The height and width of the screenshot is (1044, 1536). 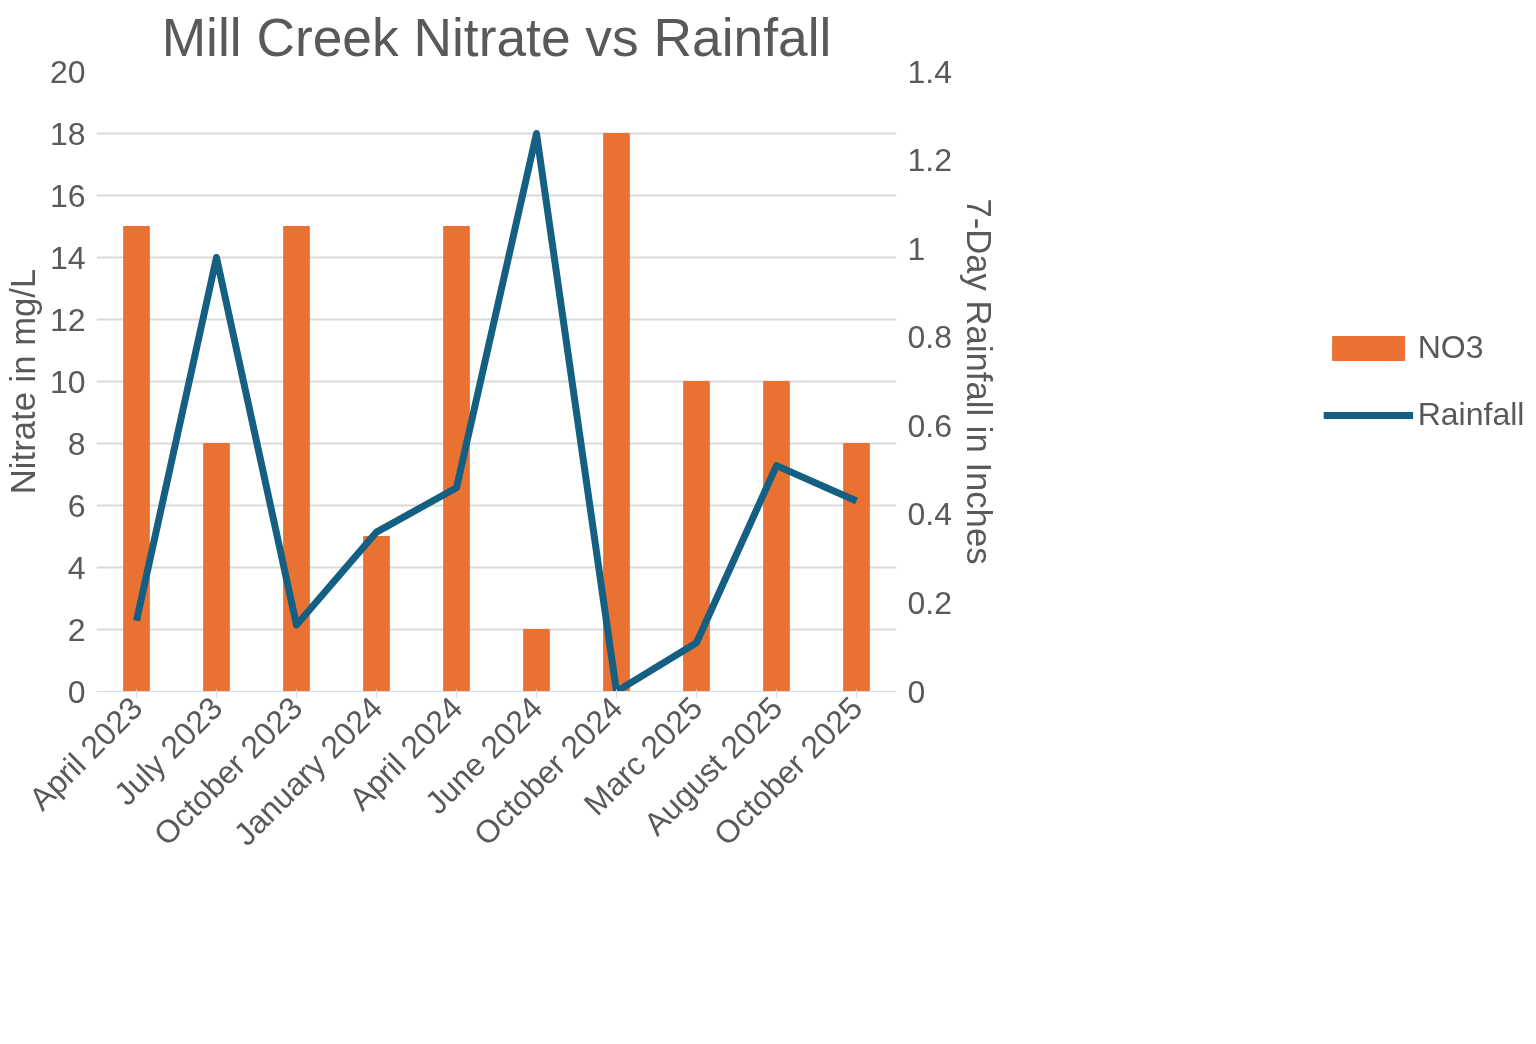 I want to click on y-tick-label: 10, so click(x=67, y=381).